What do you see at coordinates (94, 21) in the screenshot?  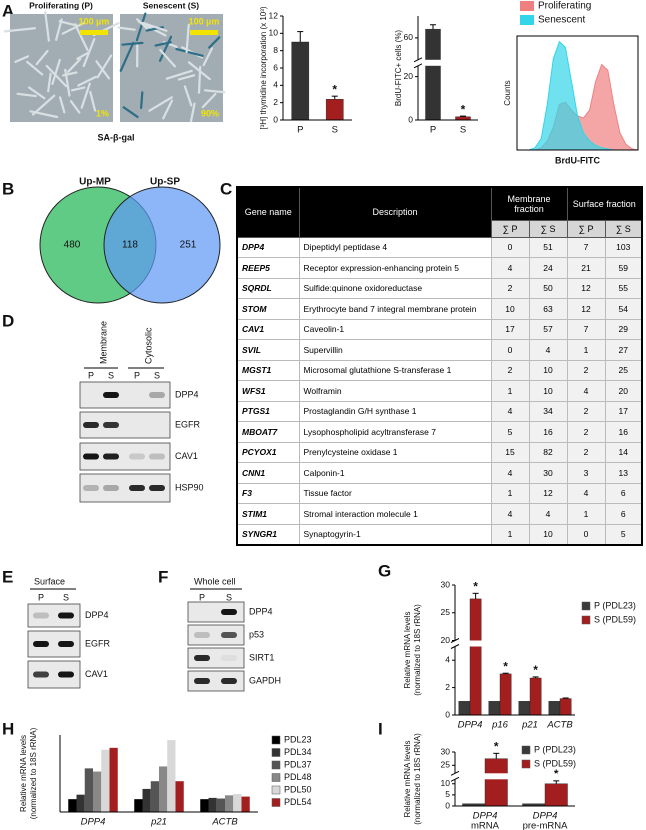 I see `scale-label: 100 µm` at bounding box center [94, 21].